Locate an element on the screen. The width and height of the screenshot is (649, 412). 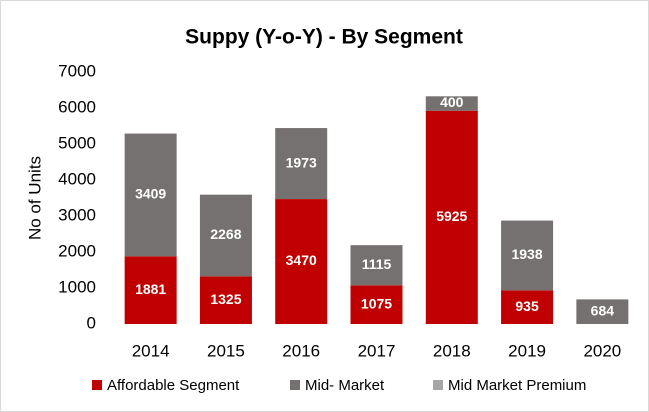
y-tick-label: 6000 is located at coordinates (77, 106).